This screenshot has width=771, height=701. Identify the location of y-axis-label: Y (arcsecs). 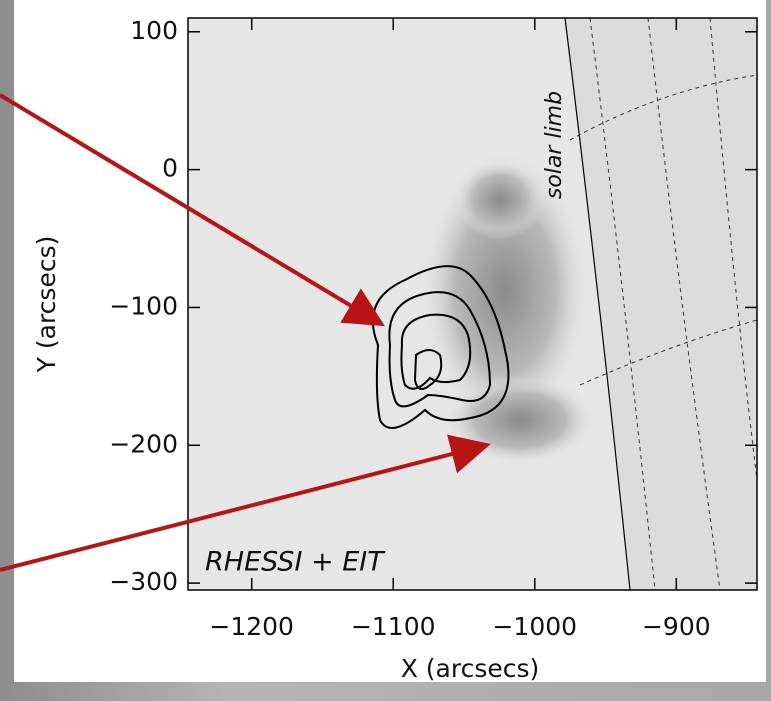
(46, 305).